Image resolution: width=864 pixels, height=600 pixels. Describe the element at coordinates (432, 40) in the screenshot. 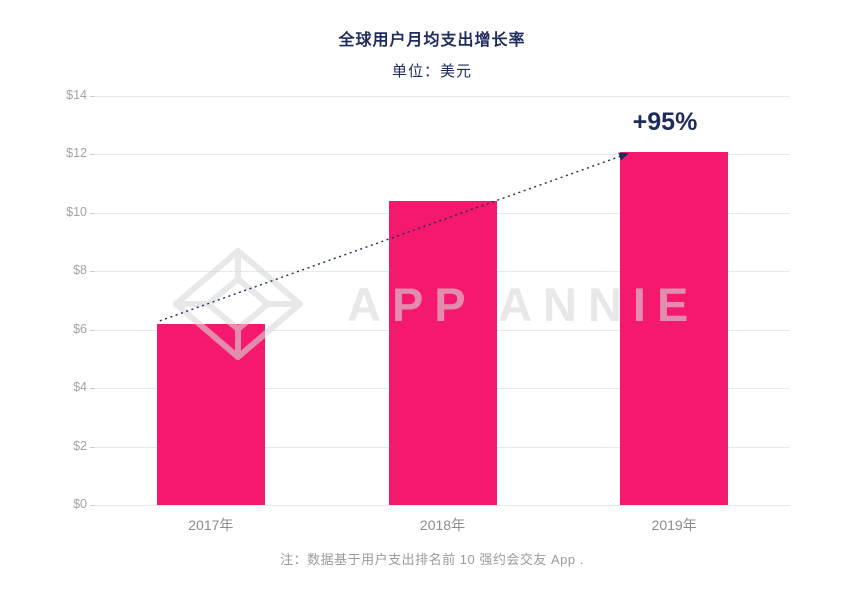

I see `chart-title: 全球用户月均支出增长率` at that location.